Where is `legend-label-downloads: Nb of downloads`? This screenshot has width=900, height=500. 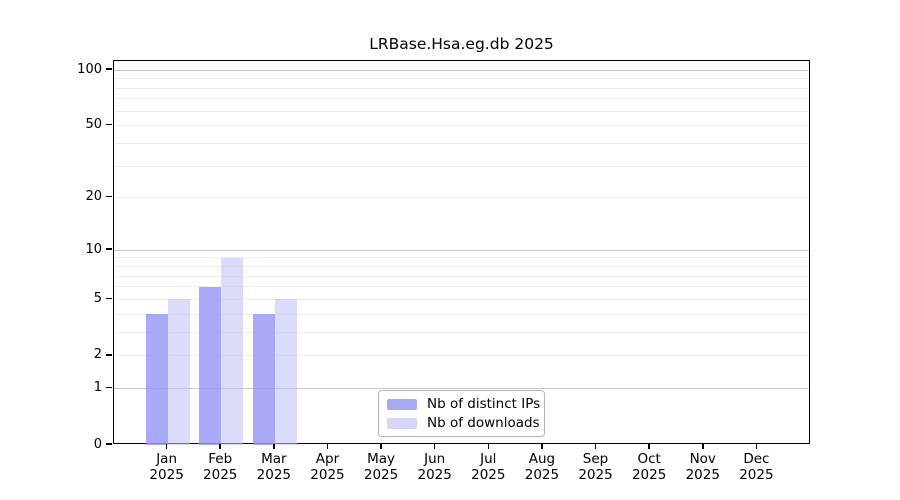 legend-label-downloads: Nb of downloads is located at coordinates (483, 423).